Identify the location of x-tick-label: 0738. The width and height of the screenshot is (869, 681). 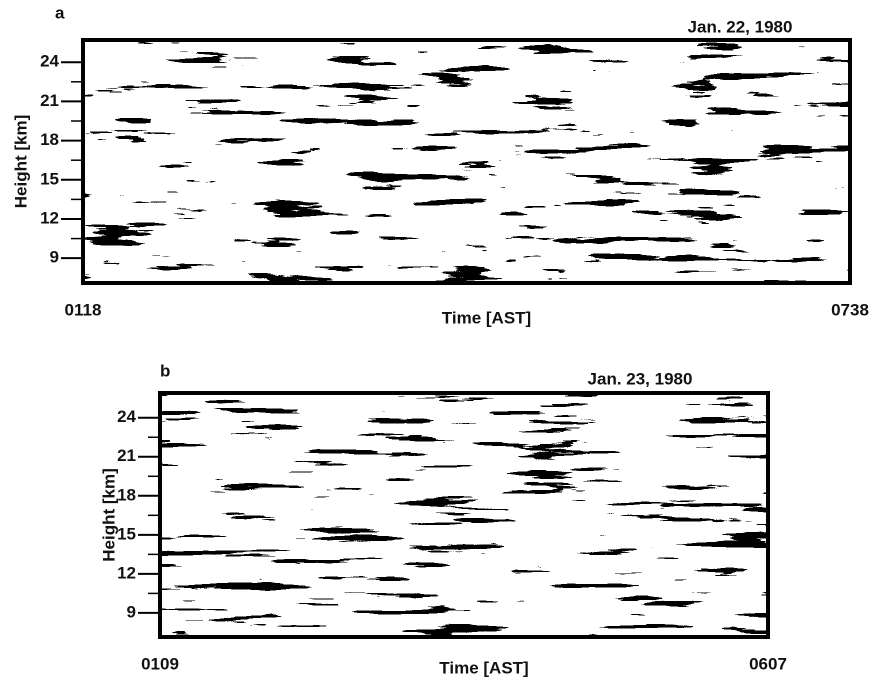
(850, 309).